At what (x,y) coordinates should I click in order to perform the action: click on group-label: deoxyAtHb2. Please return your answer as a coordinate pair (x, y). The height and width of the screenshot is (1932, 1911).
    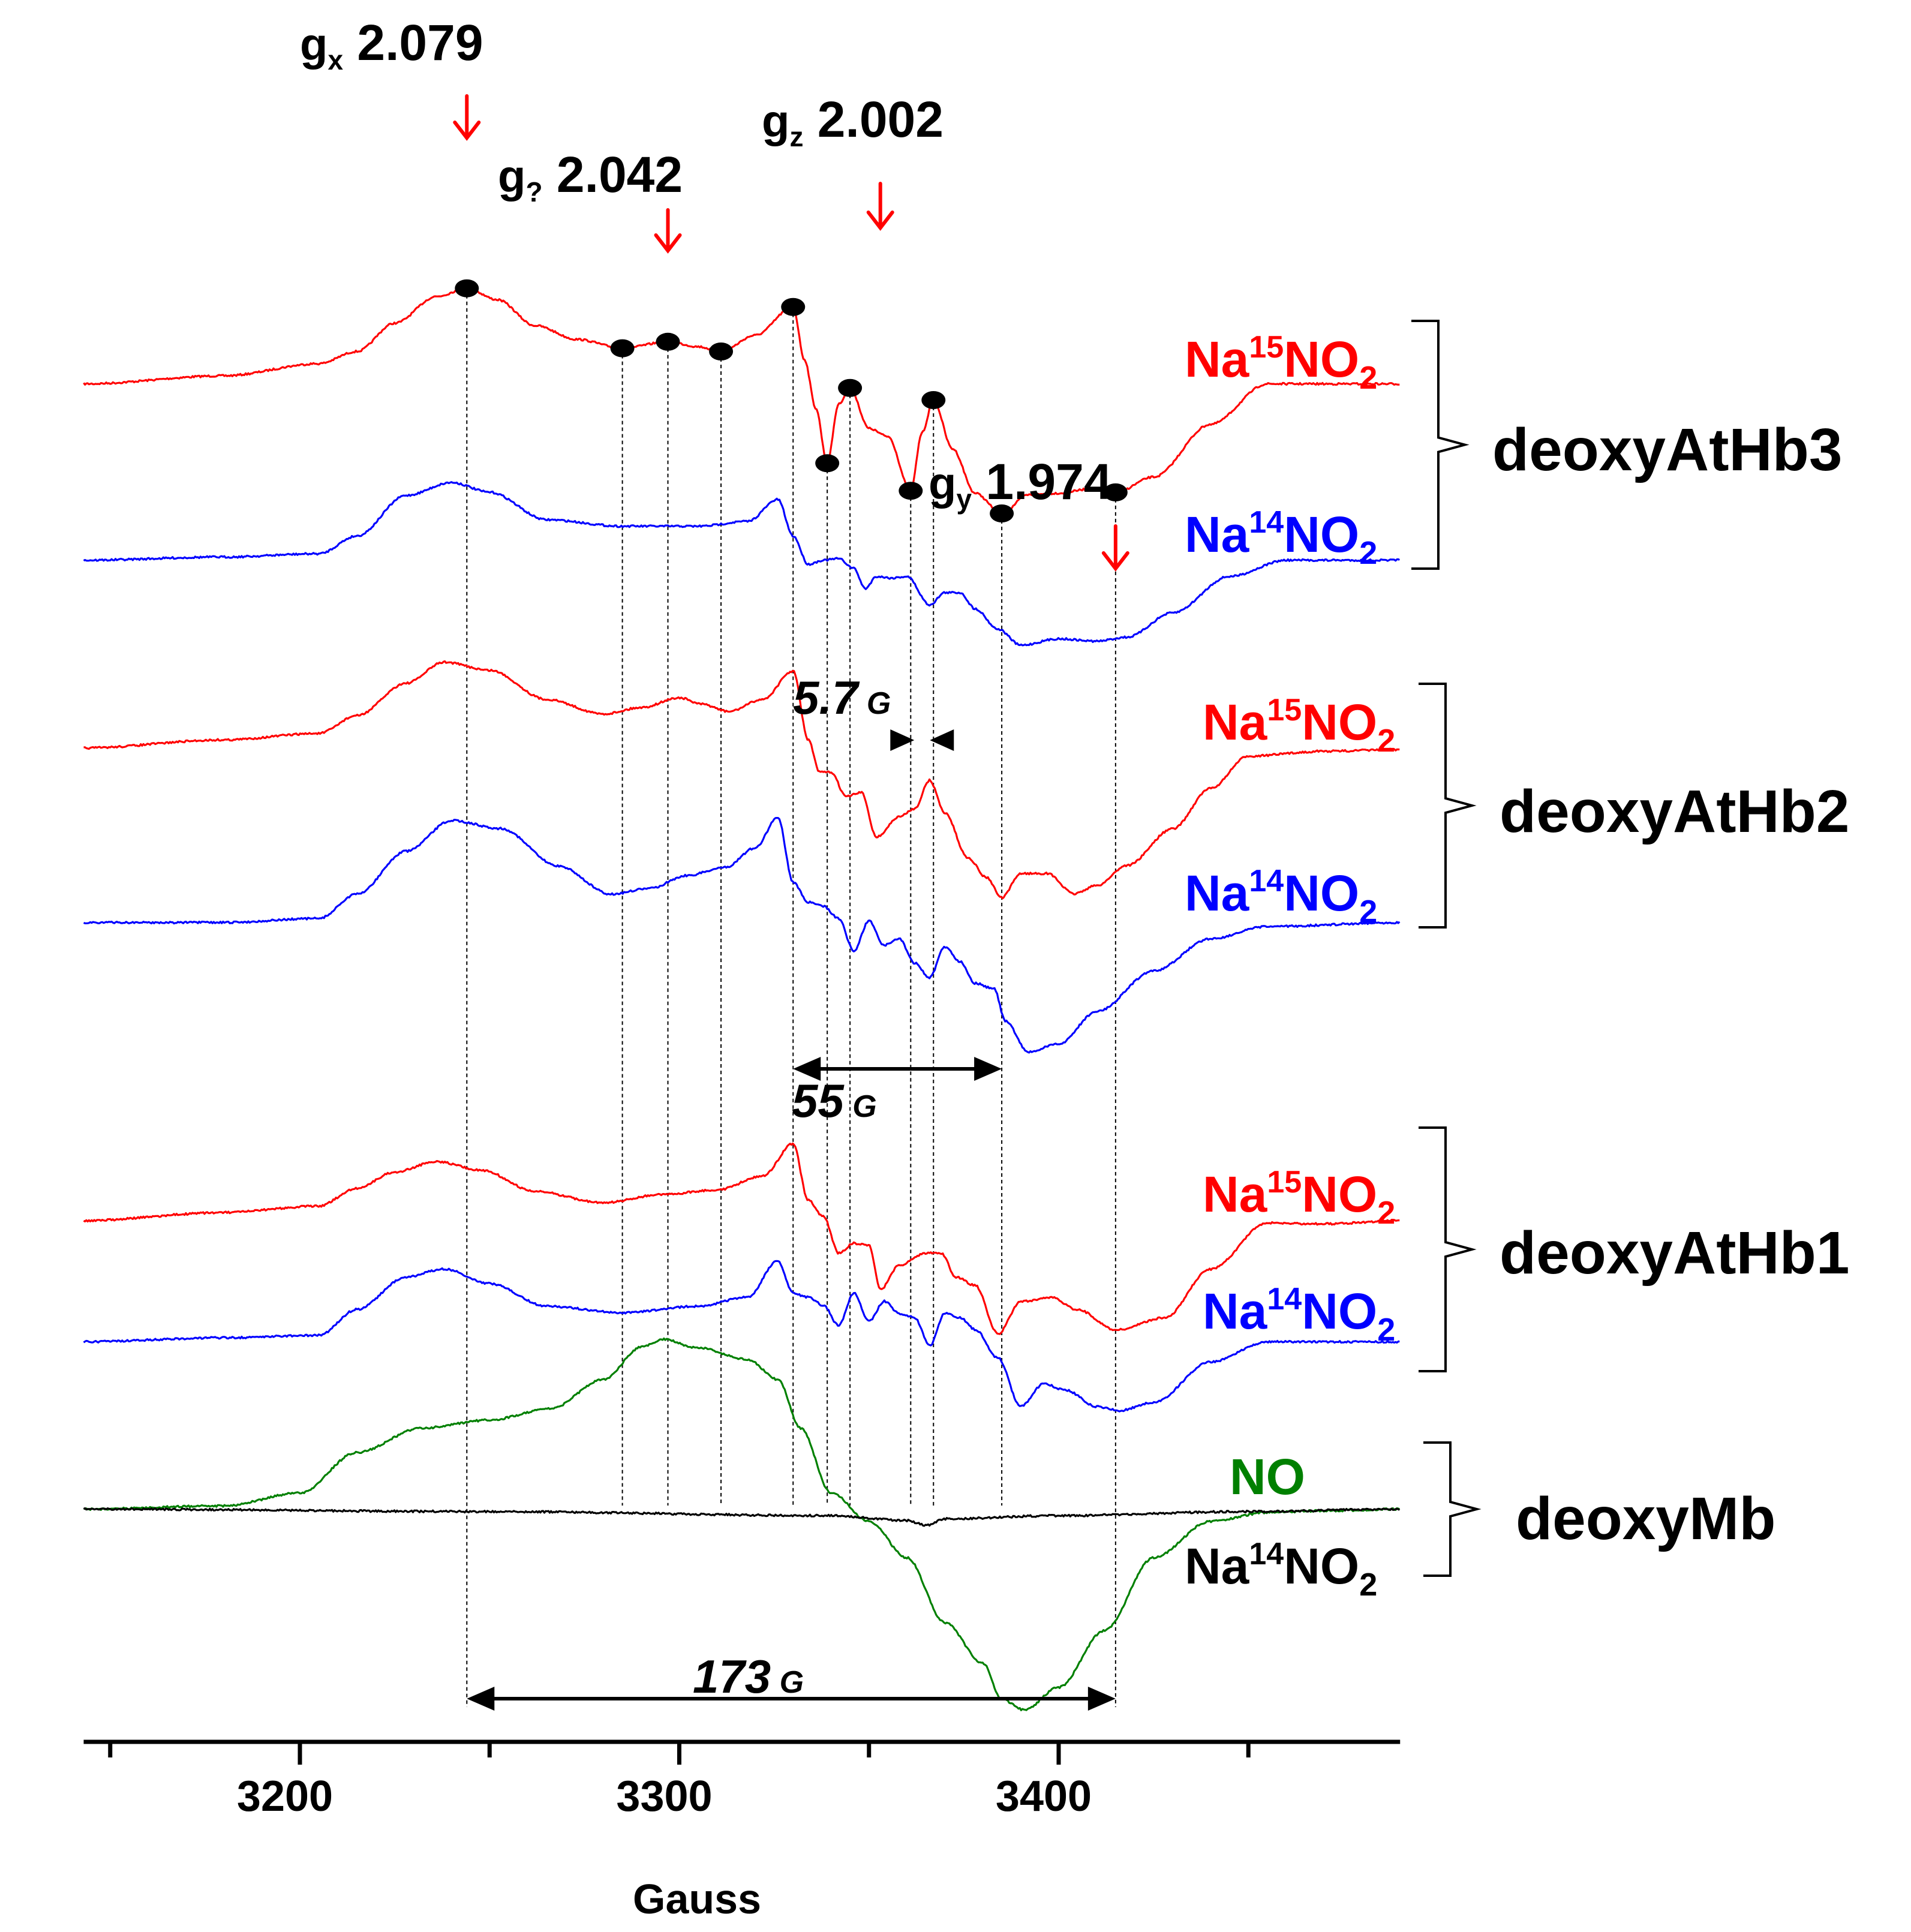
    Looking at the image, I should click on (1674, 811).